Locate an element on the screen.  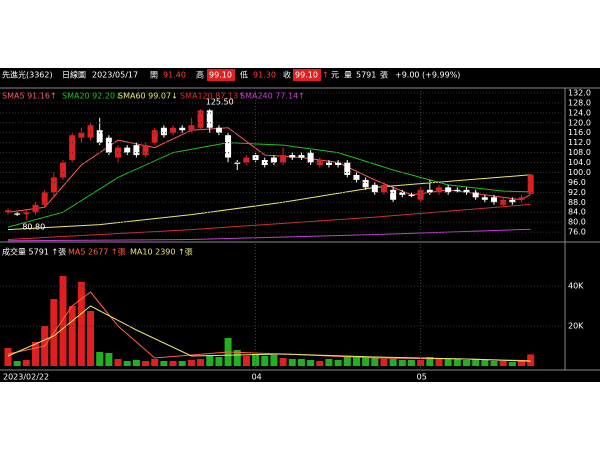
y-tick-label: 76.0 is located at coordinates (577, 232).